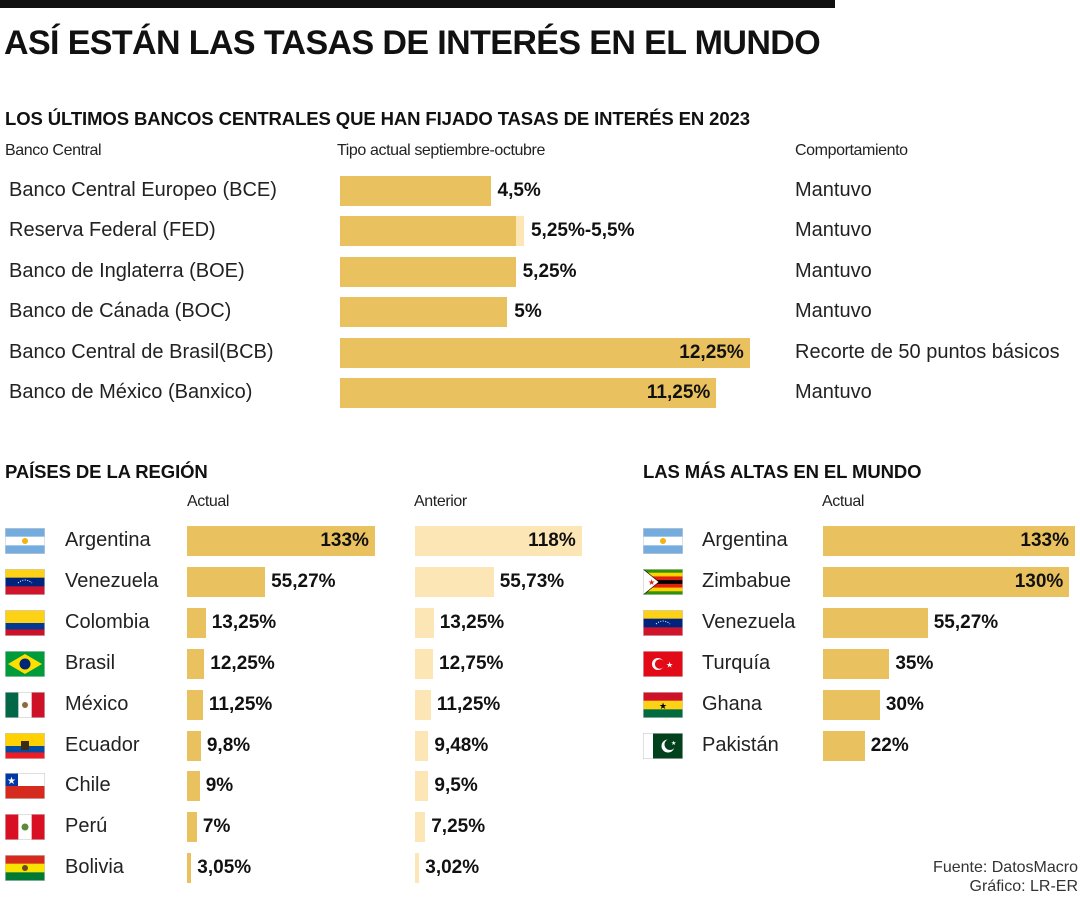 Image resolution: width=1080 pixels, height=900 pixels. What do you see at coordinates (440, 501) in the screenshot?
I see `region-col-anterior: Anterior` at bounding box center [440, 501].